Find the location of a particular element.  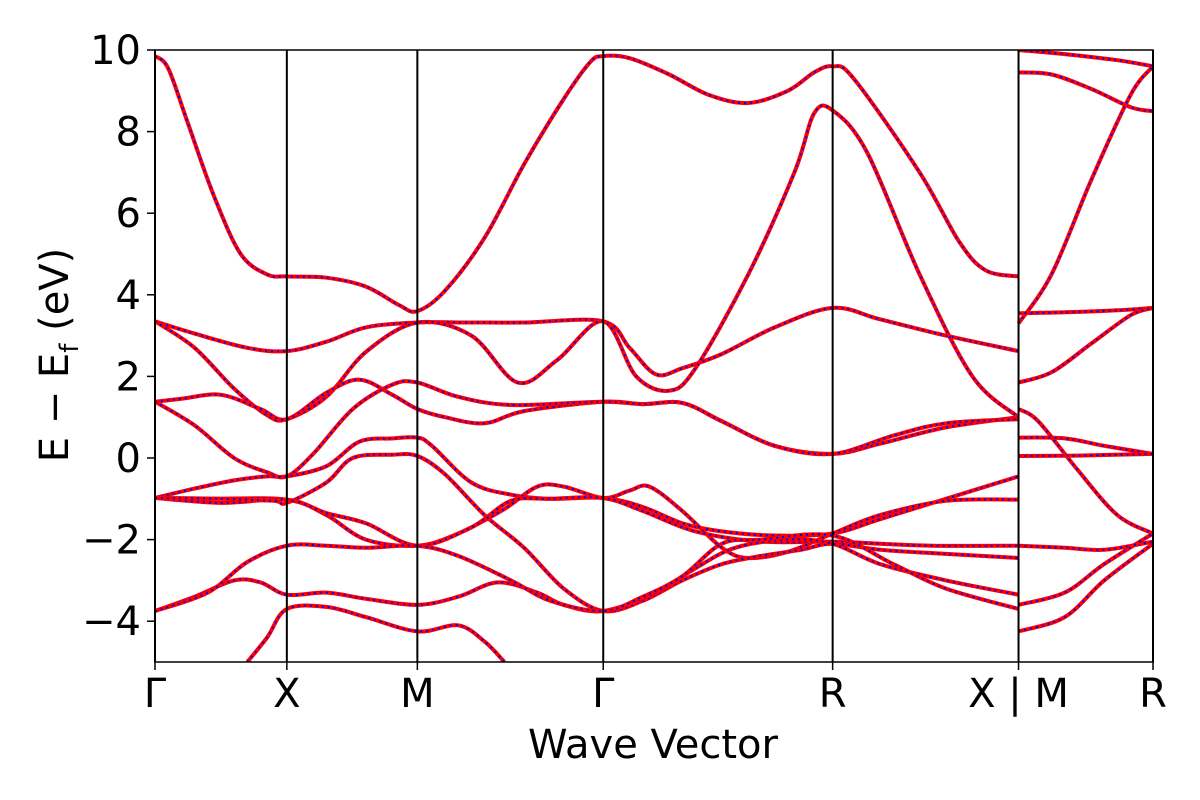

band-8-dashed-blue is located at coordinates (587, 533).